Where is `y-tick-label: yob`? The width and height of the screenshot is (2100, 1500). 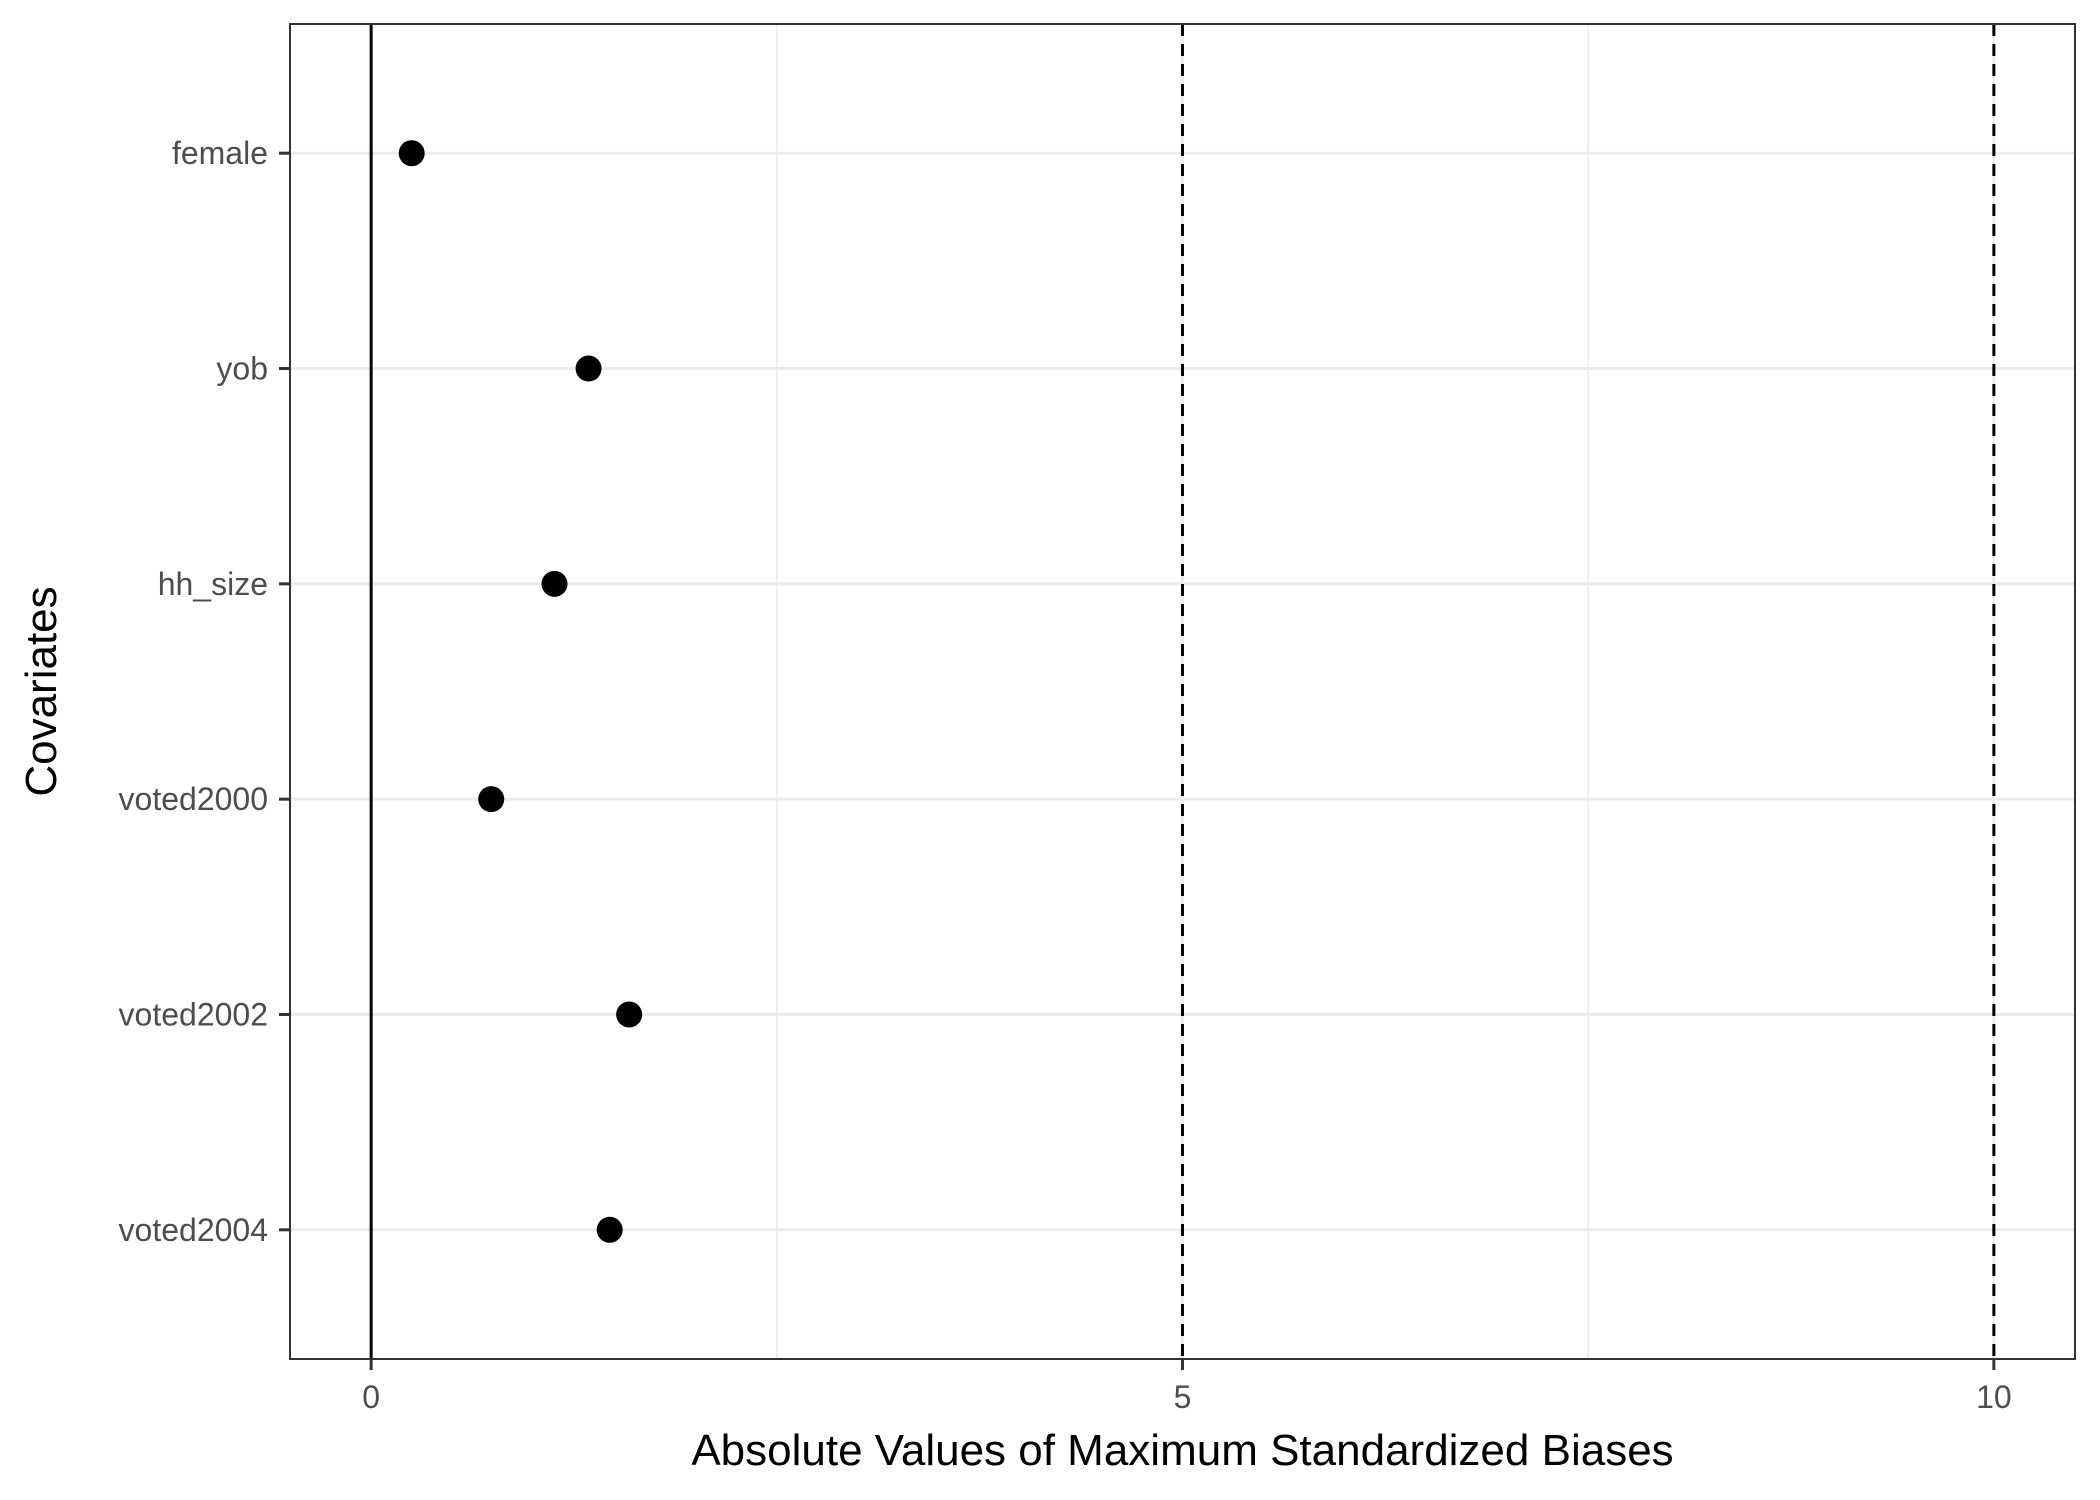 y-tick-label: yob is located at coordinates (242, 369).